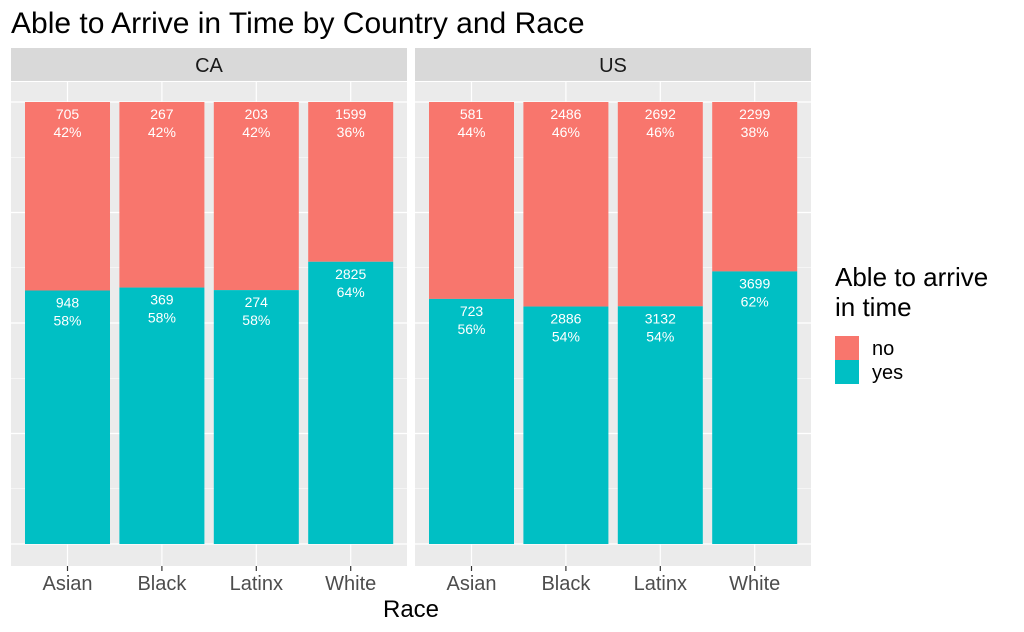 Image resolution: width=1024 pixels, height=632 pixels. Describe the element at coordinates (754, 283) in the screenshot. I see `bar-label-yes-count: 3699` at that location.